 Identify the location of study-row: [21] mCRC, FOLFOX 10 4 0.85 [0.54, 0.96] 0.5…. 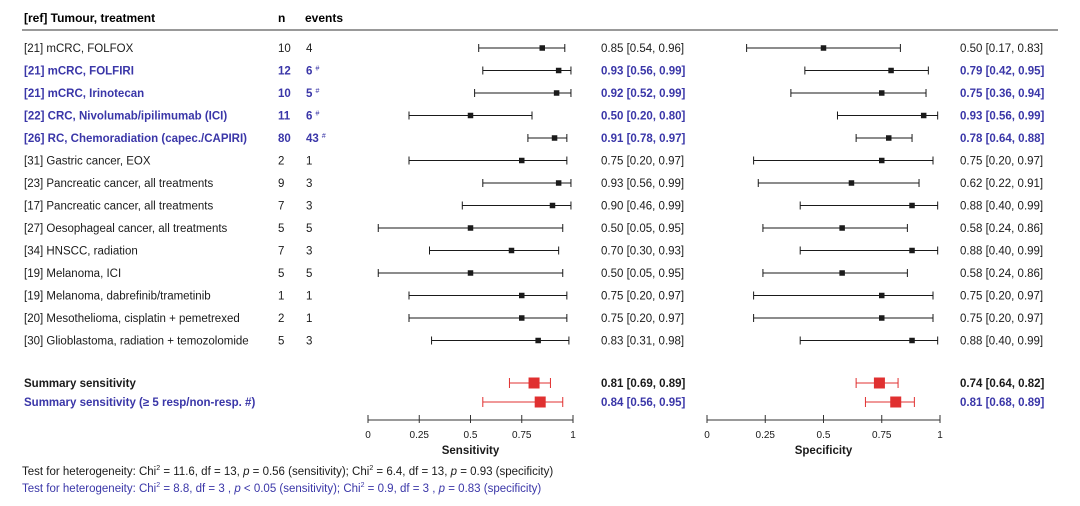
(533, 49).